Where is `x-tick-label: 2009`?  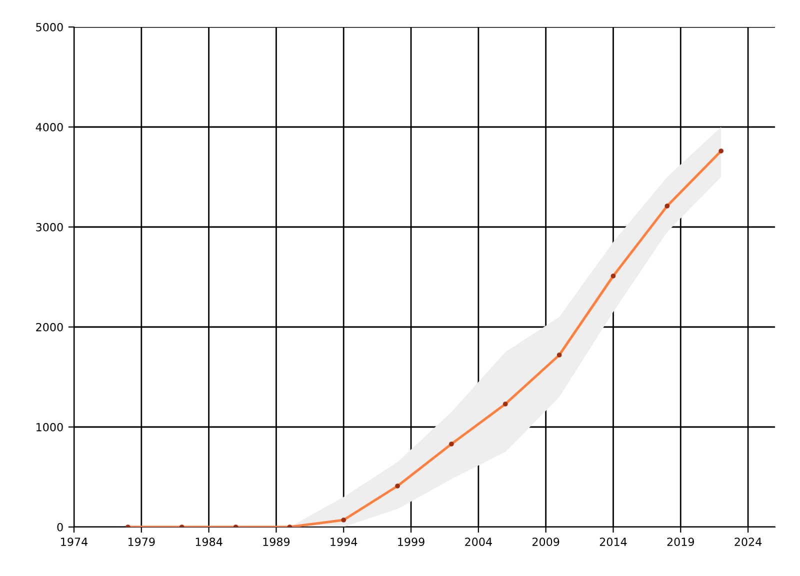
x-tick-label: 2009 is located at coordinates (546, 542).